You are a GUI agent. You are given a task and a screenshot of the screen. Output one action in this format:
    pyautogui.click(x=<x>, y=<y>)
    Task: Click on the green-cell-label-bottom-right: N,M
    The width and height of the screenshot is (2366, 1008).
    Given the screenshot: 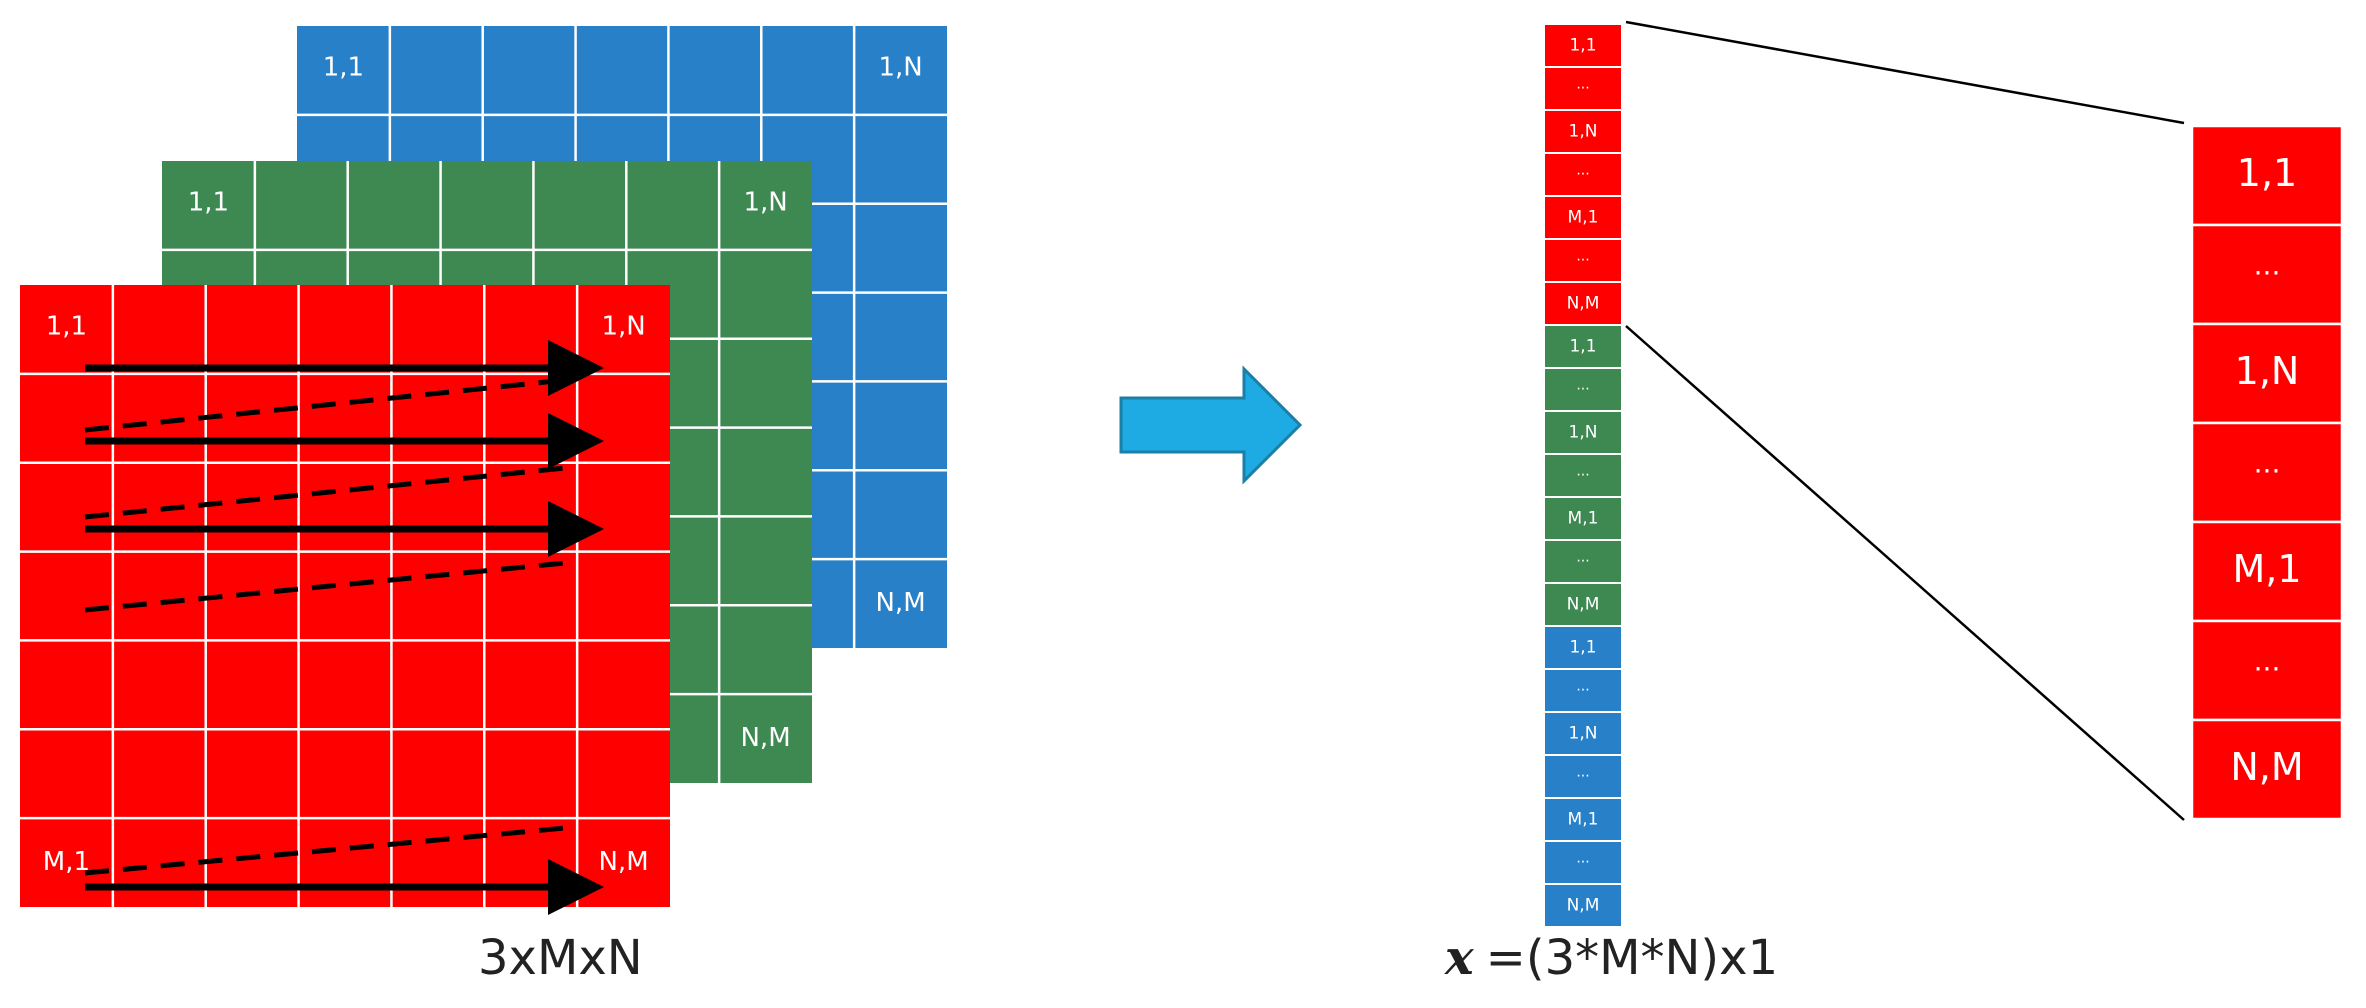 What is the action you would take?
    pyautogui.click(x=765, y=738)
    